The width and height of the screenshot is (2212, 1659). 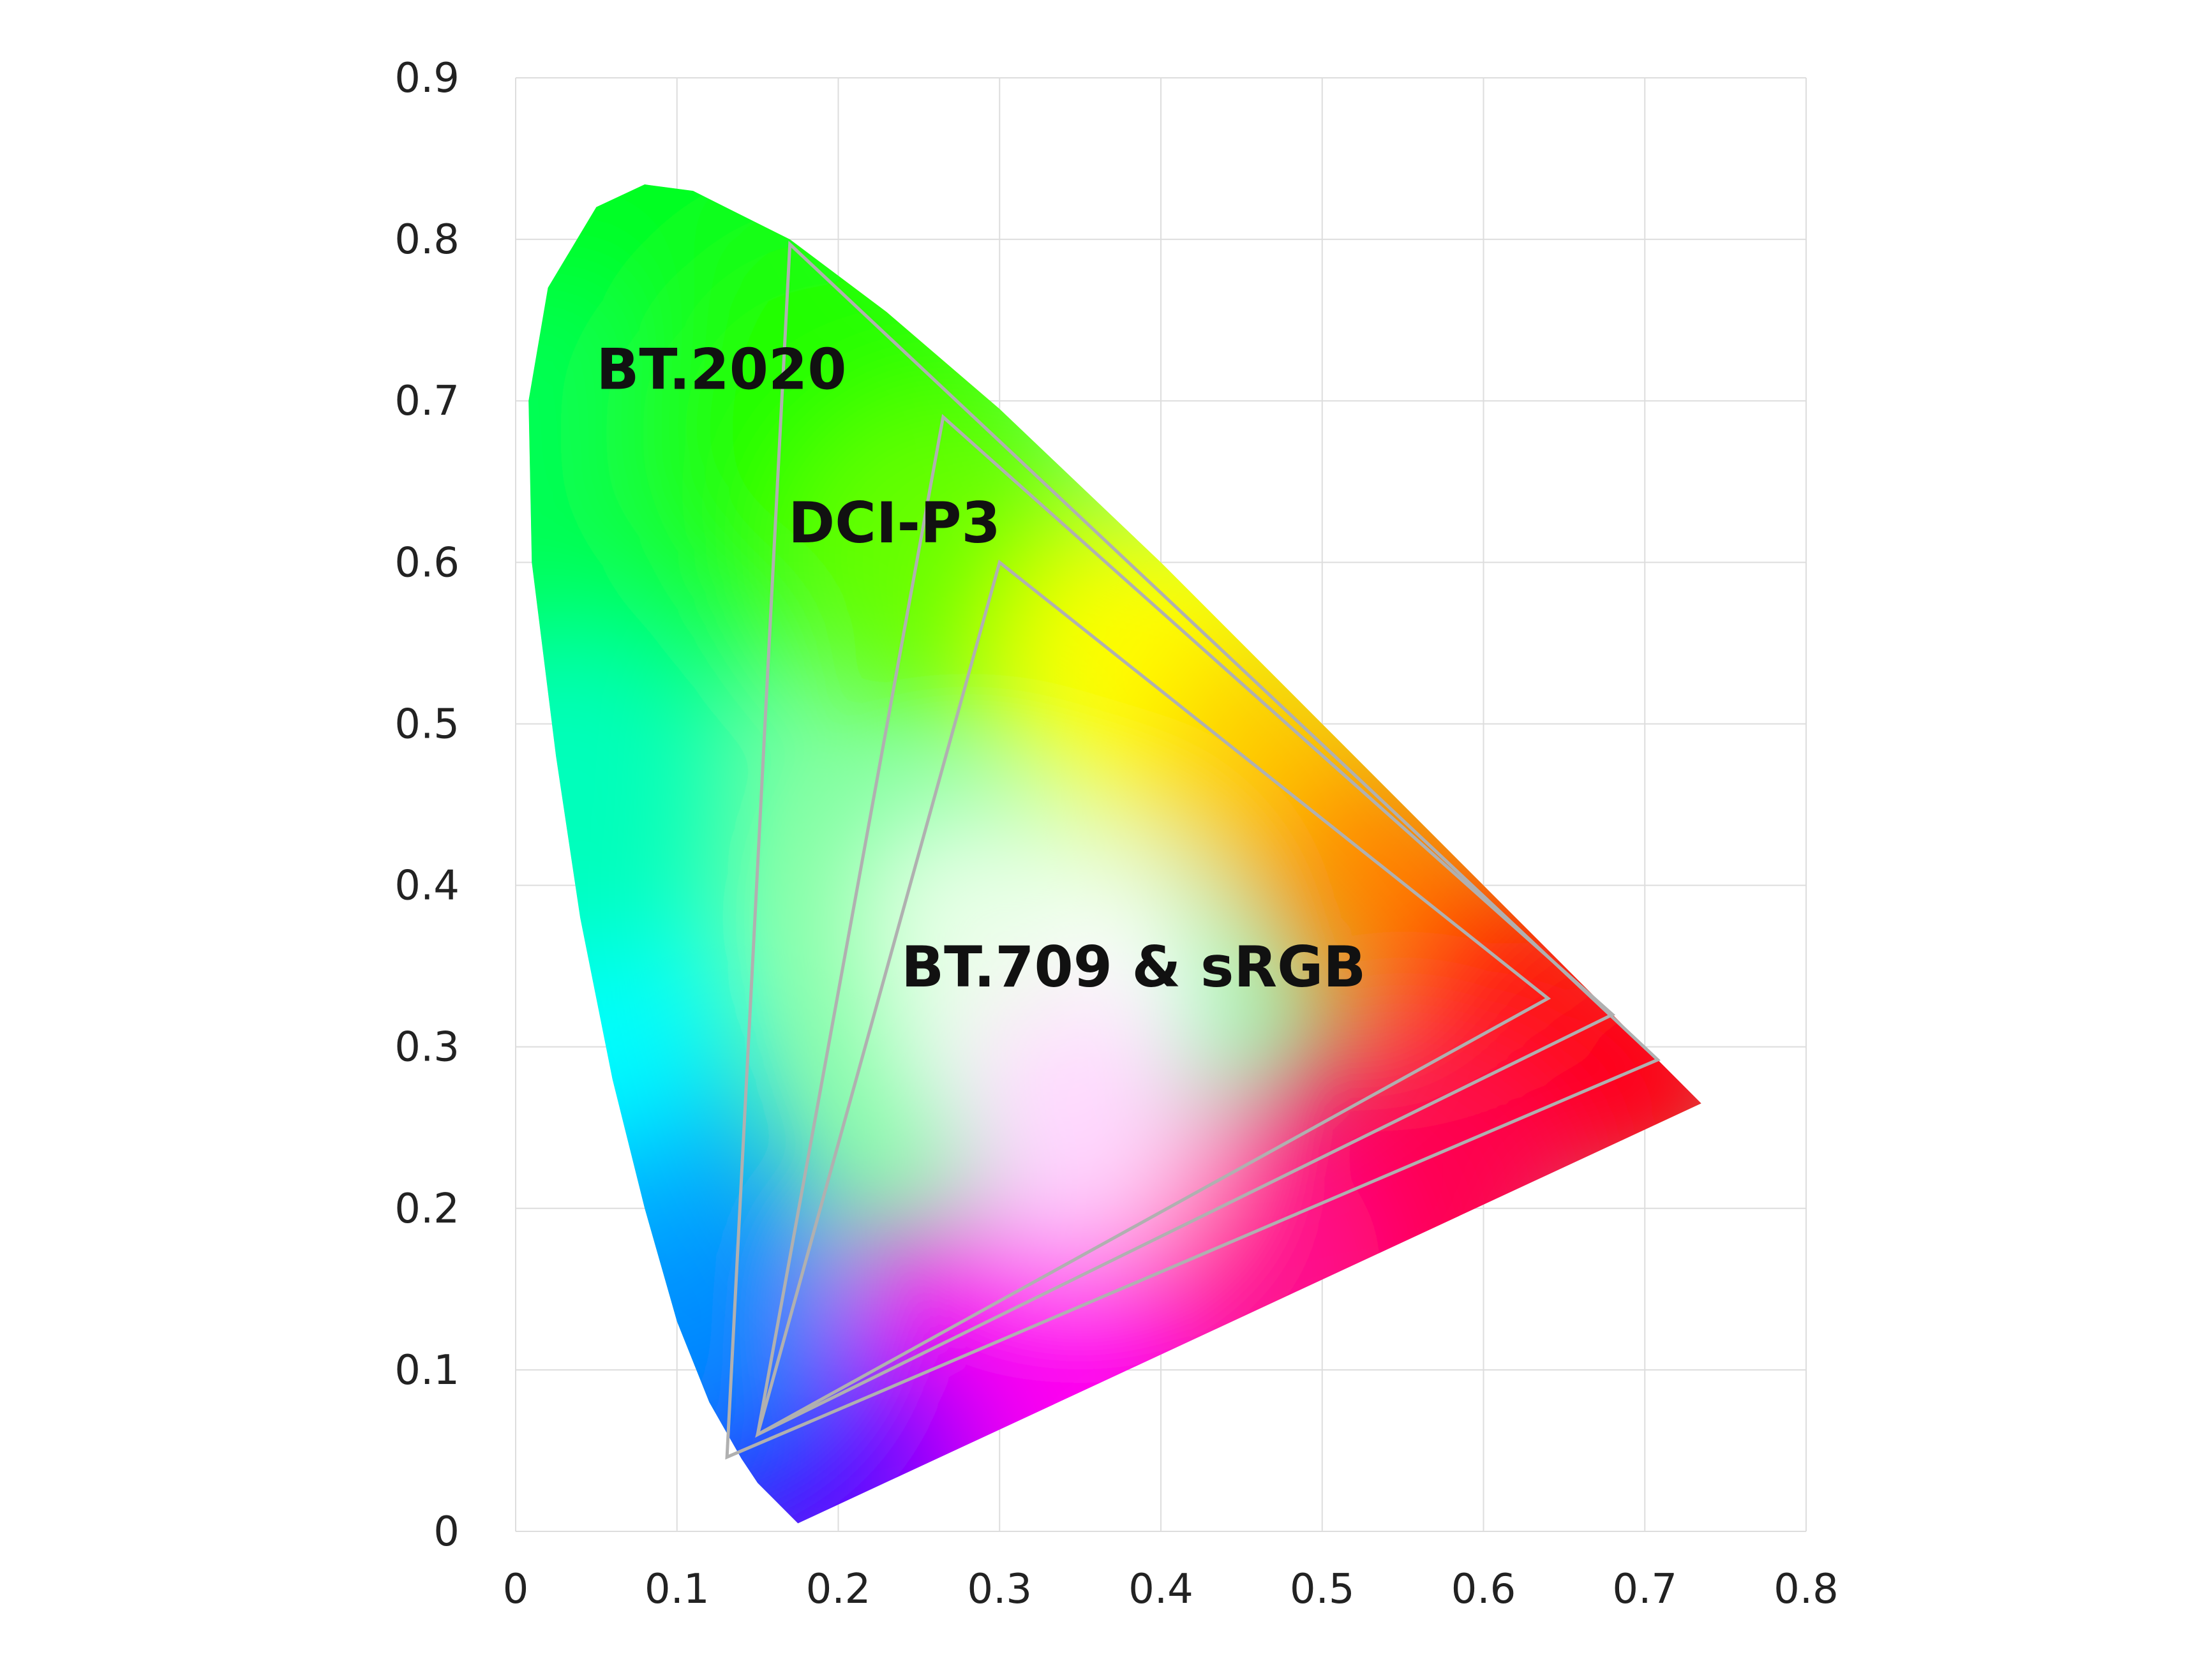 What do you see at coordinates (446, 1532) in the screenshot?
I see `y-tick-label: 0` at bounding box center [446, 1532].